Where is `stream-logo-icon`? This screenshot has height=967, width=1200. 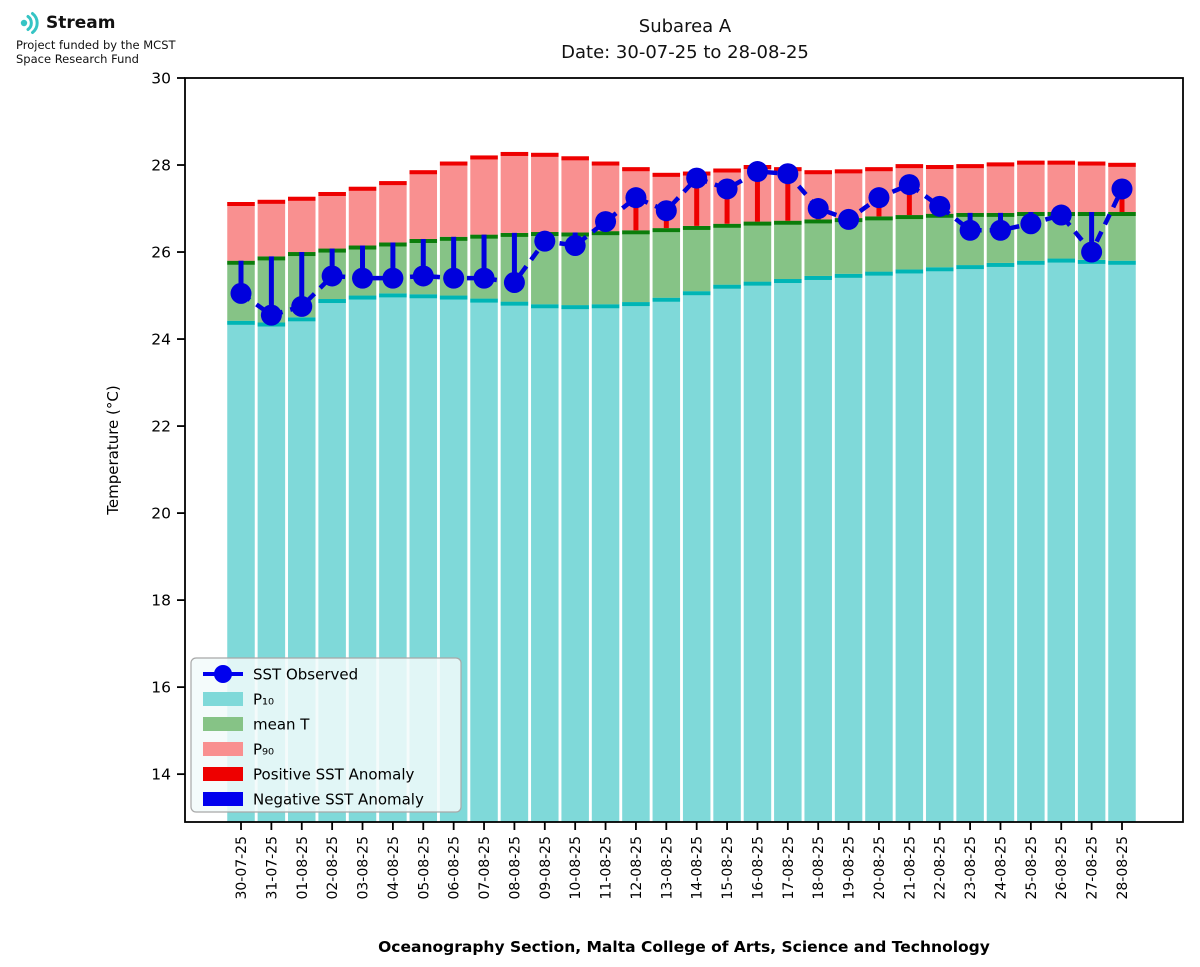
stream-logo-icon is located at coordinates (29, 23).